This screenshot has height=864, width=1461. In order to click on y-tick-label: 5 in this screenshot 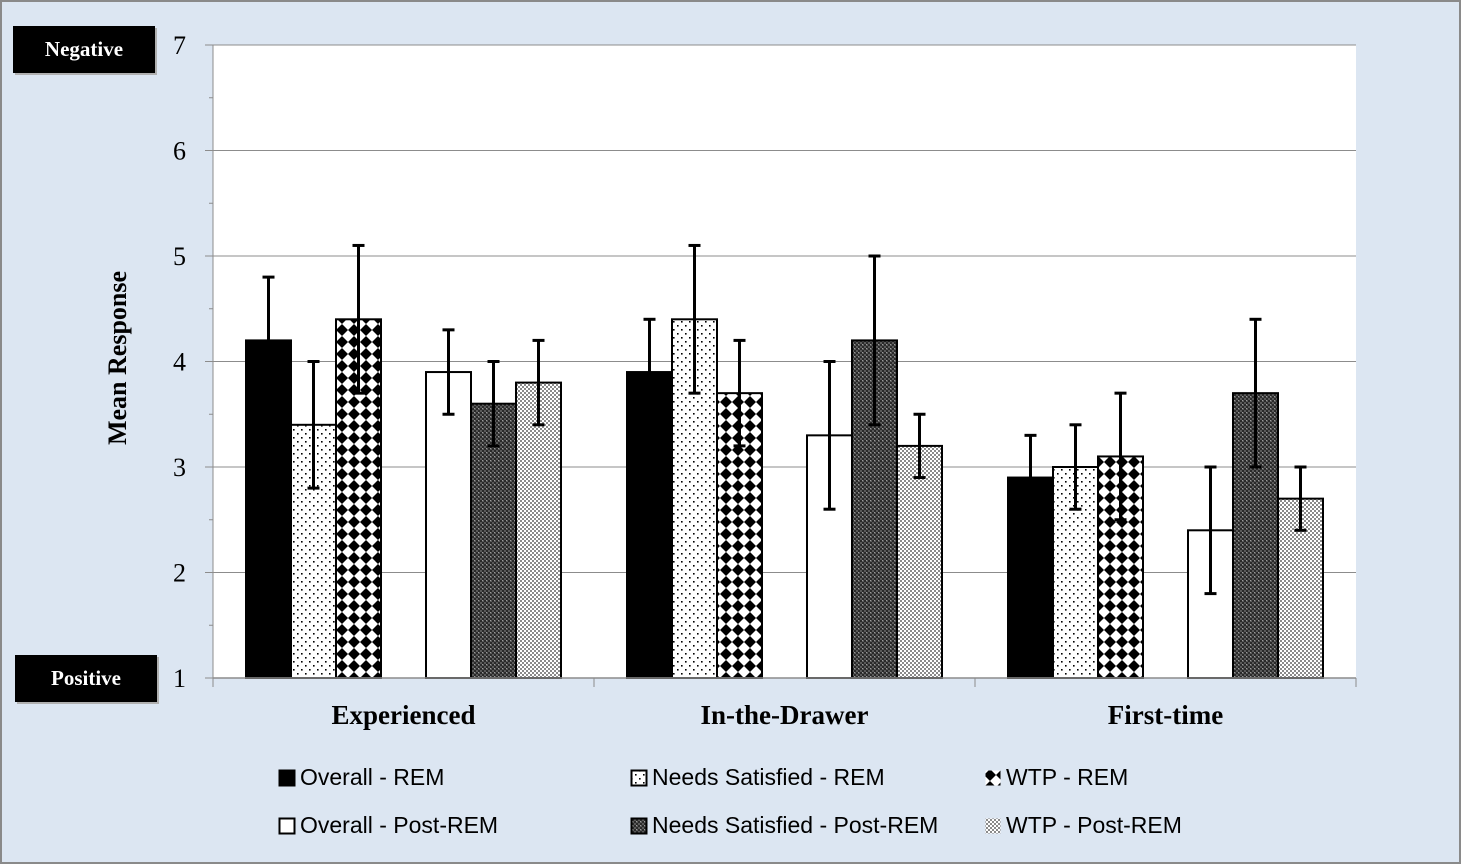, I will do `click(179, 256)`.